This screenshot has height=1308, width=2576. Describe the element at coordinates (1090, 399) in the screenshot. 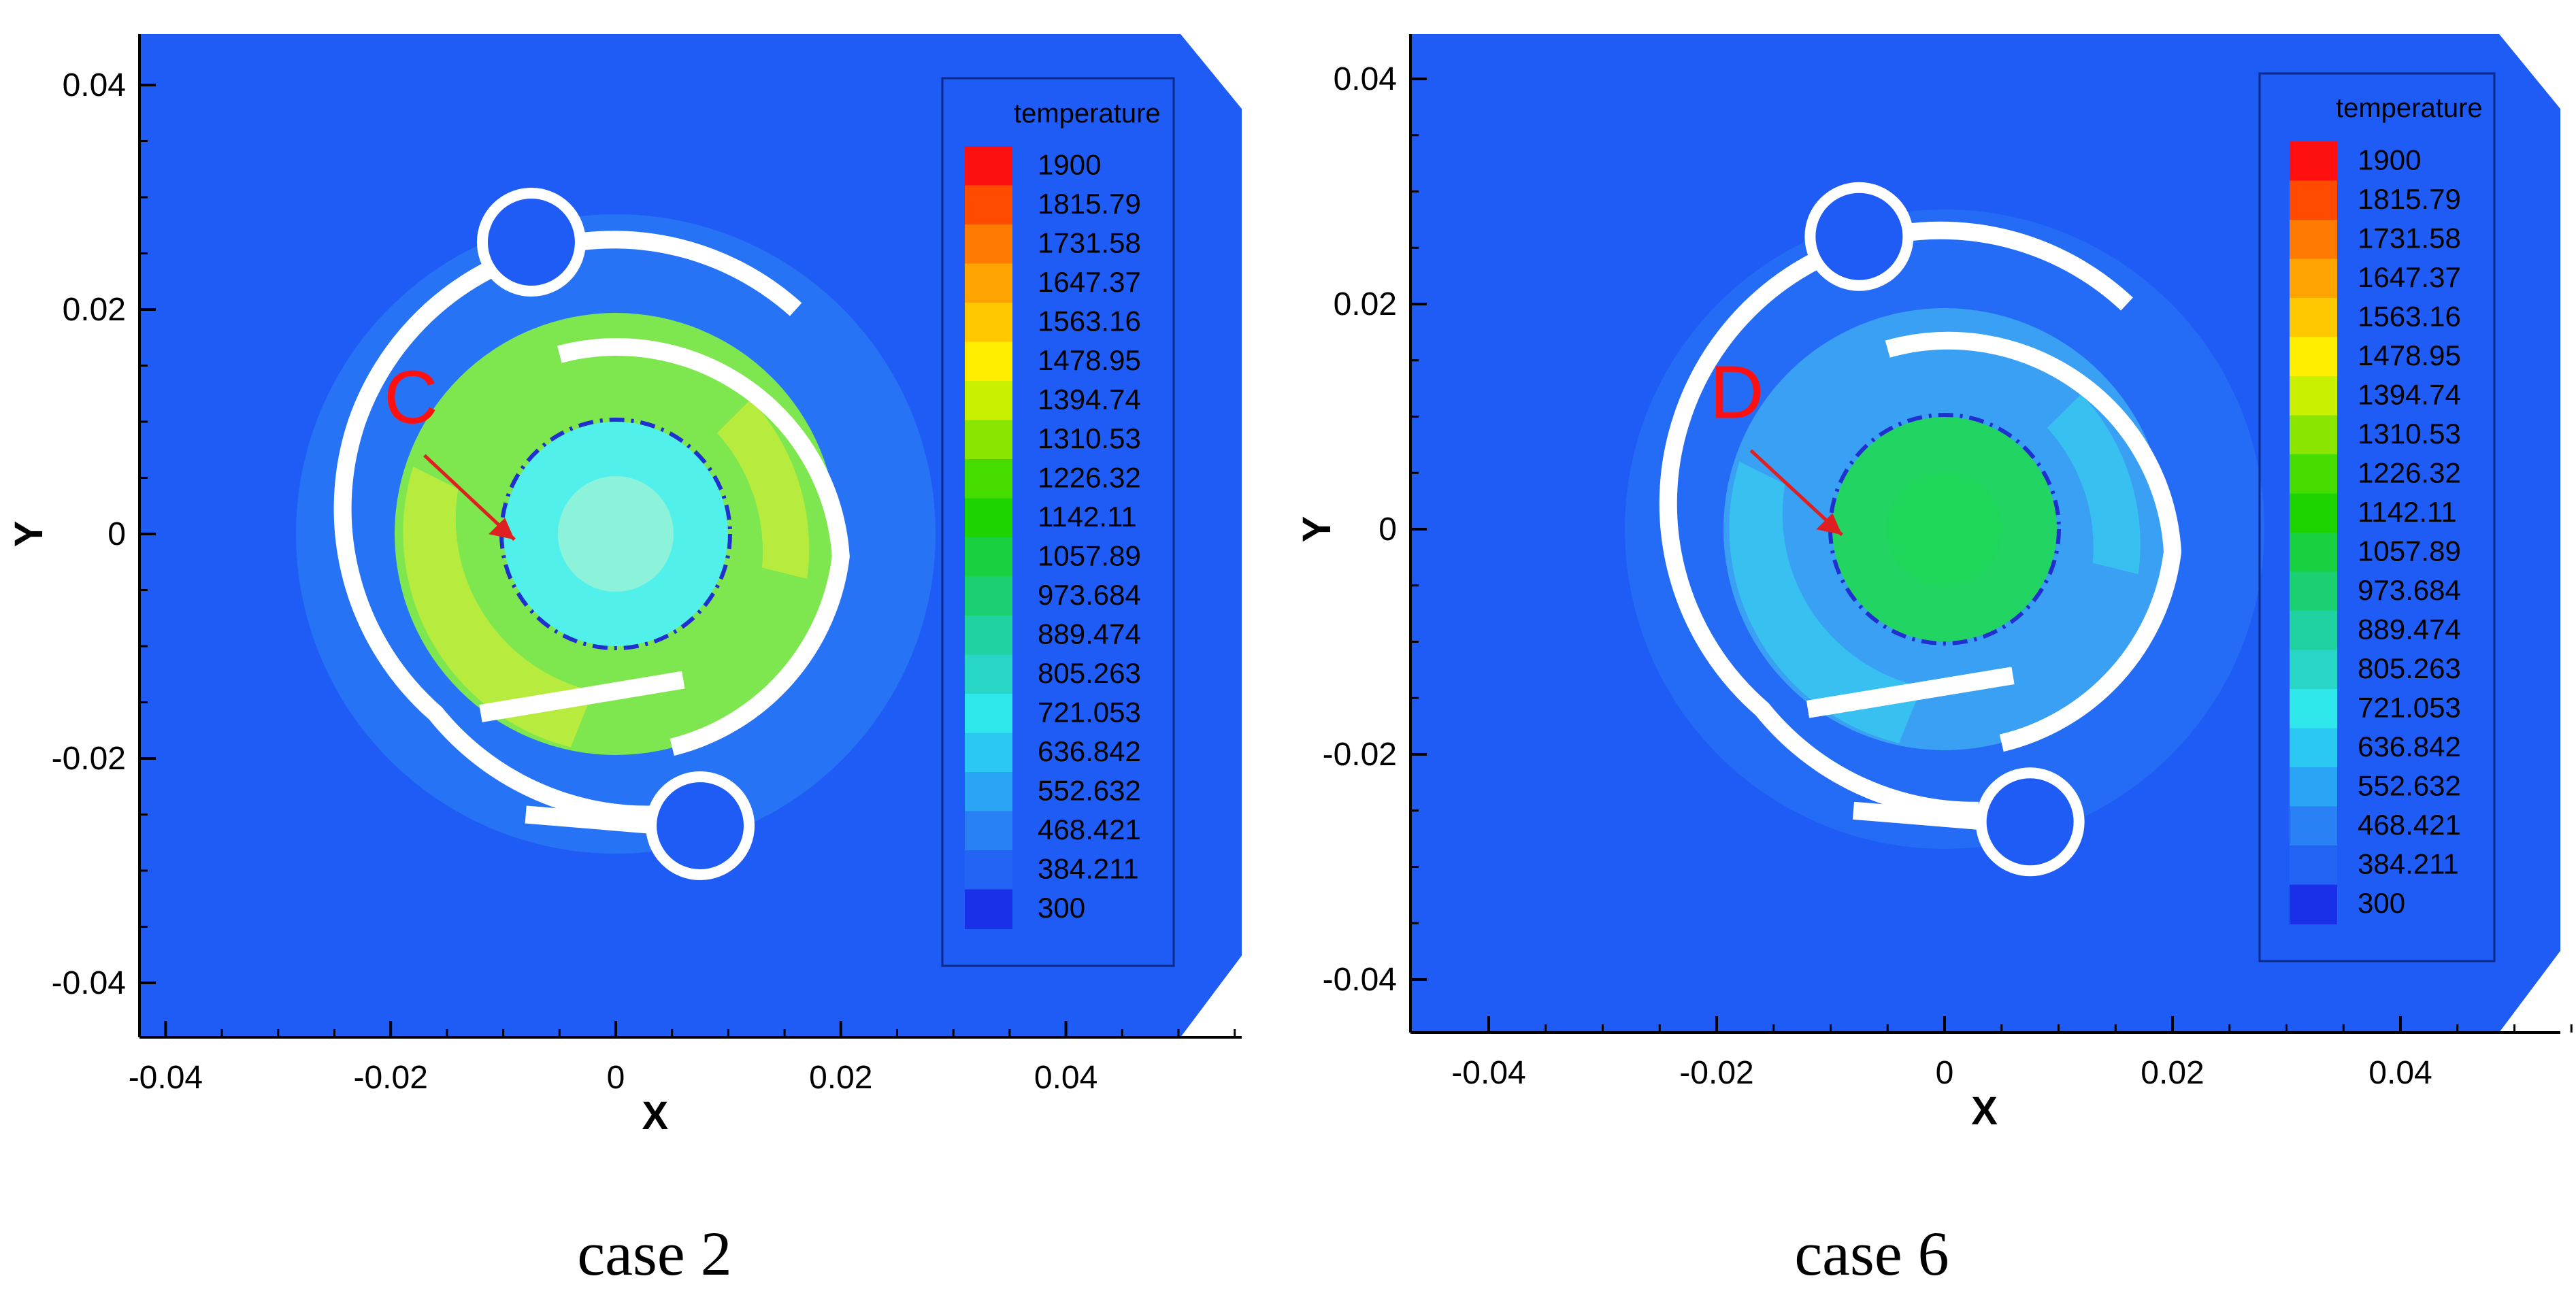

I see `legend-level-label: 1394.74` at that location.